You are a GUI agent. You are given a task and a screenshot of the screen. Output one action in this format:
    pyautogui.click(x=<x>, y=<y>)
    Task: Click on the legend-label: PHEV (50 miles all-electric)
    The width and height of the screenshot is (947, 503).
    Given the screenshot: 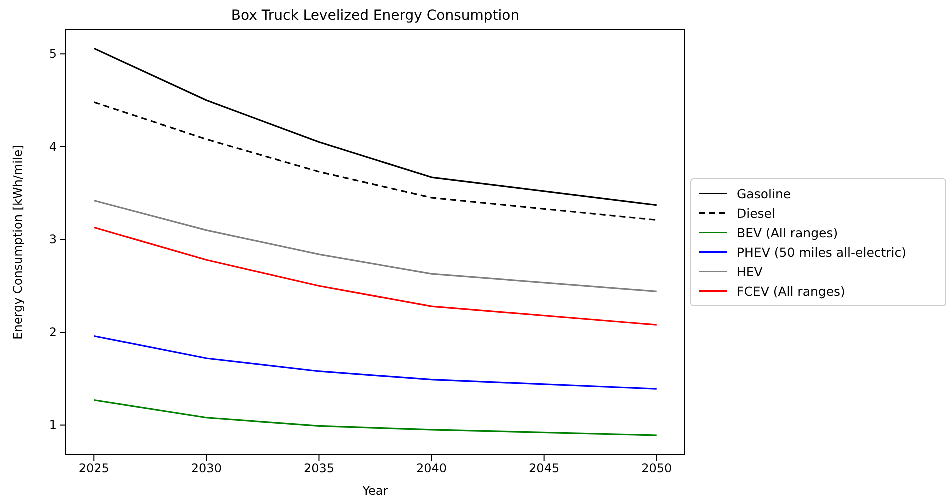 What is the action you would take?
    pyautogui.click(x=822, y=252)
    